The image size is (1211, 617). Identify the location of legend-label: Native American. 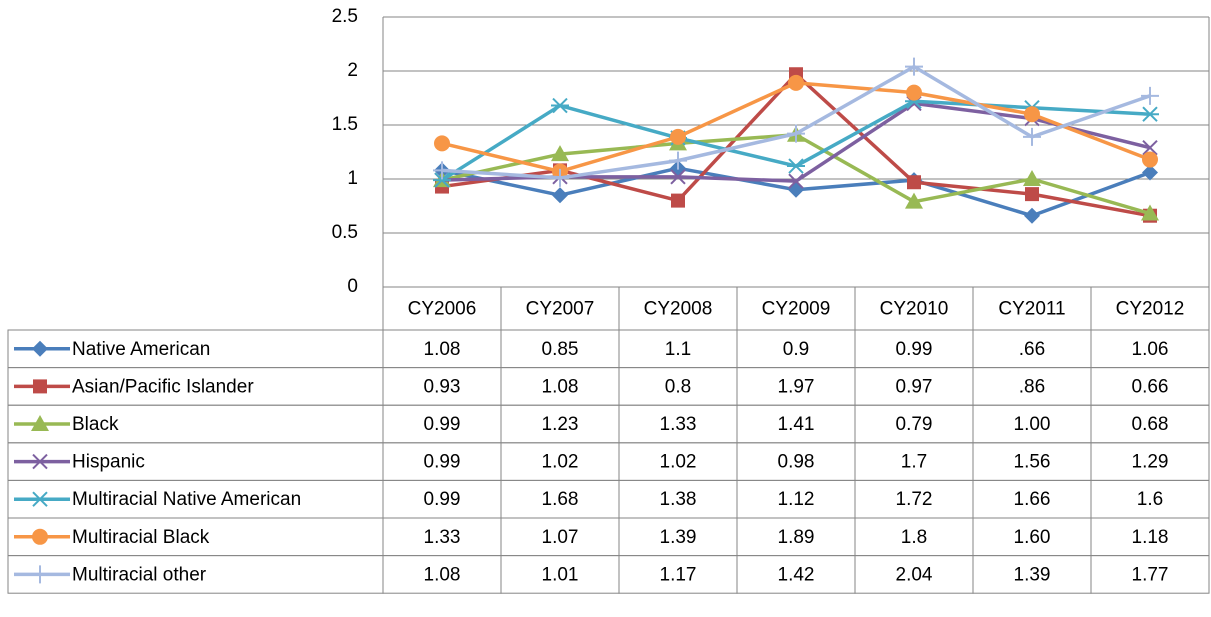
(141, 349).